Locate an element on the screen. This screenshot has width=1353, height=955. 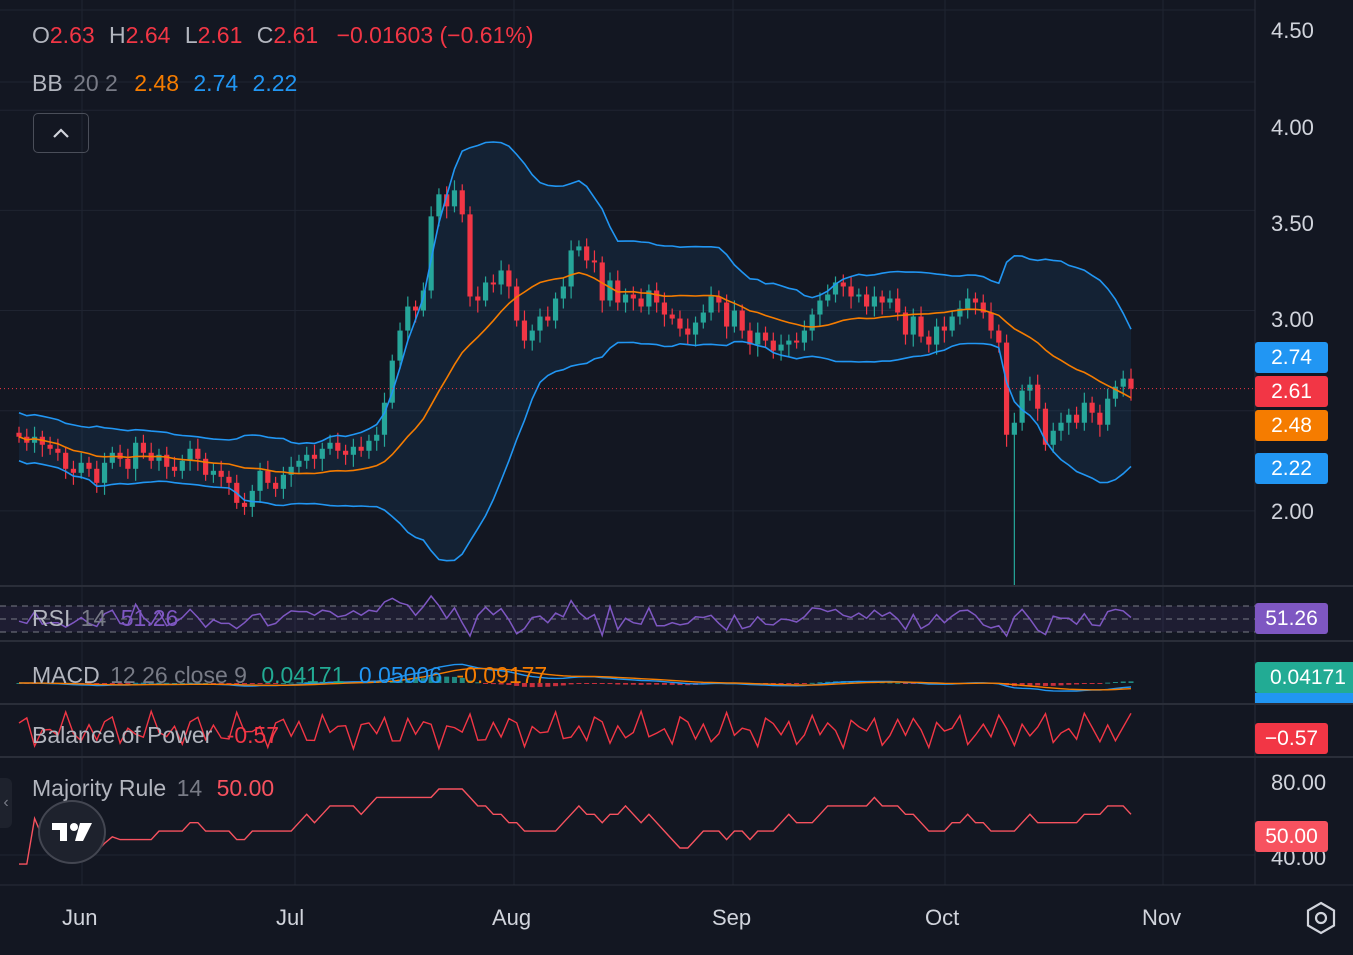
x-tick-oct: Oct is located at coordinates (942, 917).